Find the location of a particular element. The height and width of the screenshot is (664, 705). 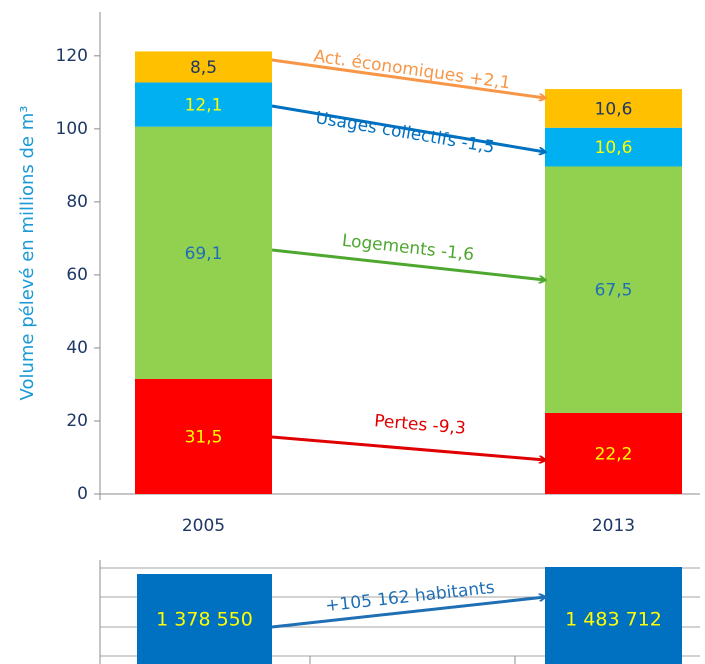

y-tick-label: 0 is located at coordinates (82, 494).